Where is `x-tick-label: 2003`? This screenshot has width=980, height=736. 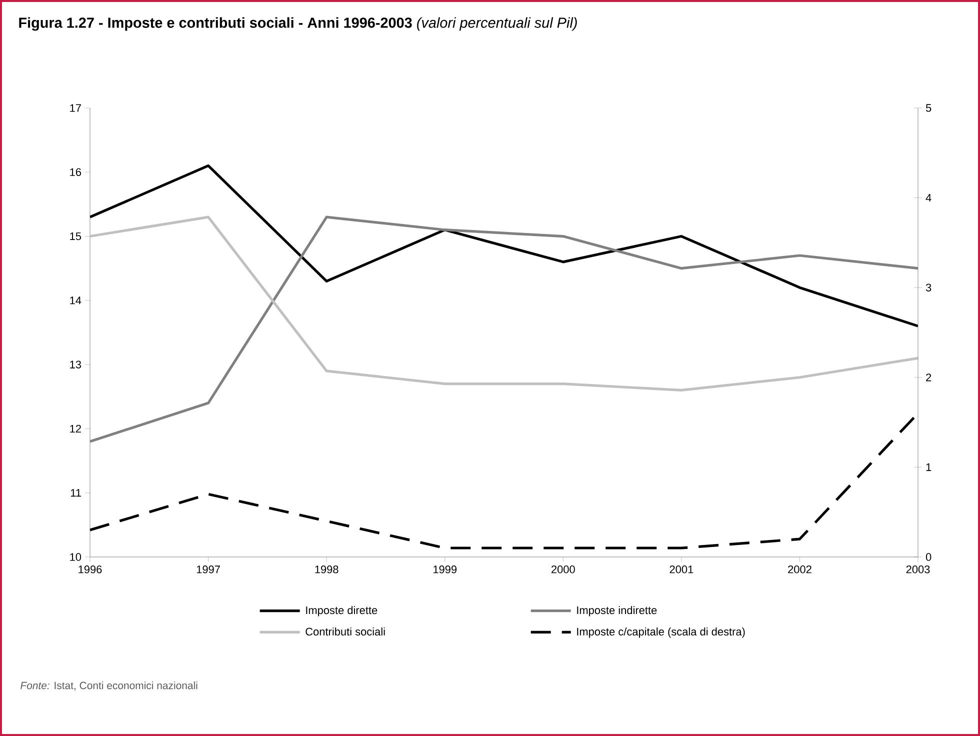 x-tick-label: 2003 is located at coordinates (918, 570).